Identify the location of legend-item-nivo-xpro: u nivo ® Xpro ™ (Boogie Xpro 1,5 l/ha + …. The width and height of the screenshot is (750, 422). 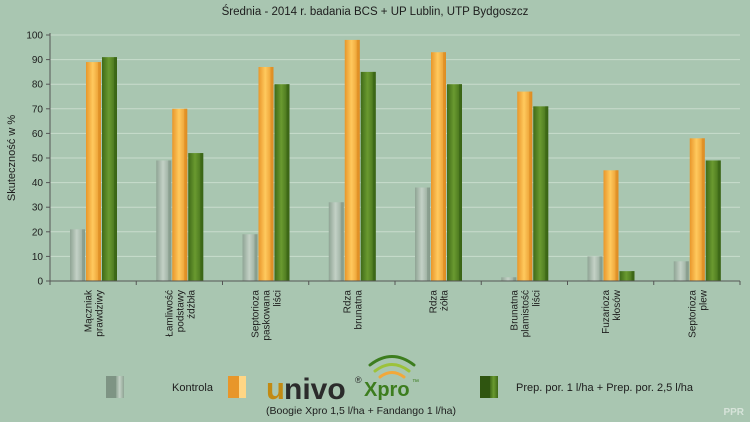
(342, 386).